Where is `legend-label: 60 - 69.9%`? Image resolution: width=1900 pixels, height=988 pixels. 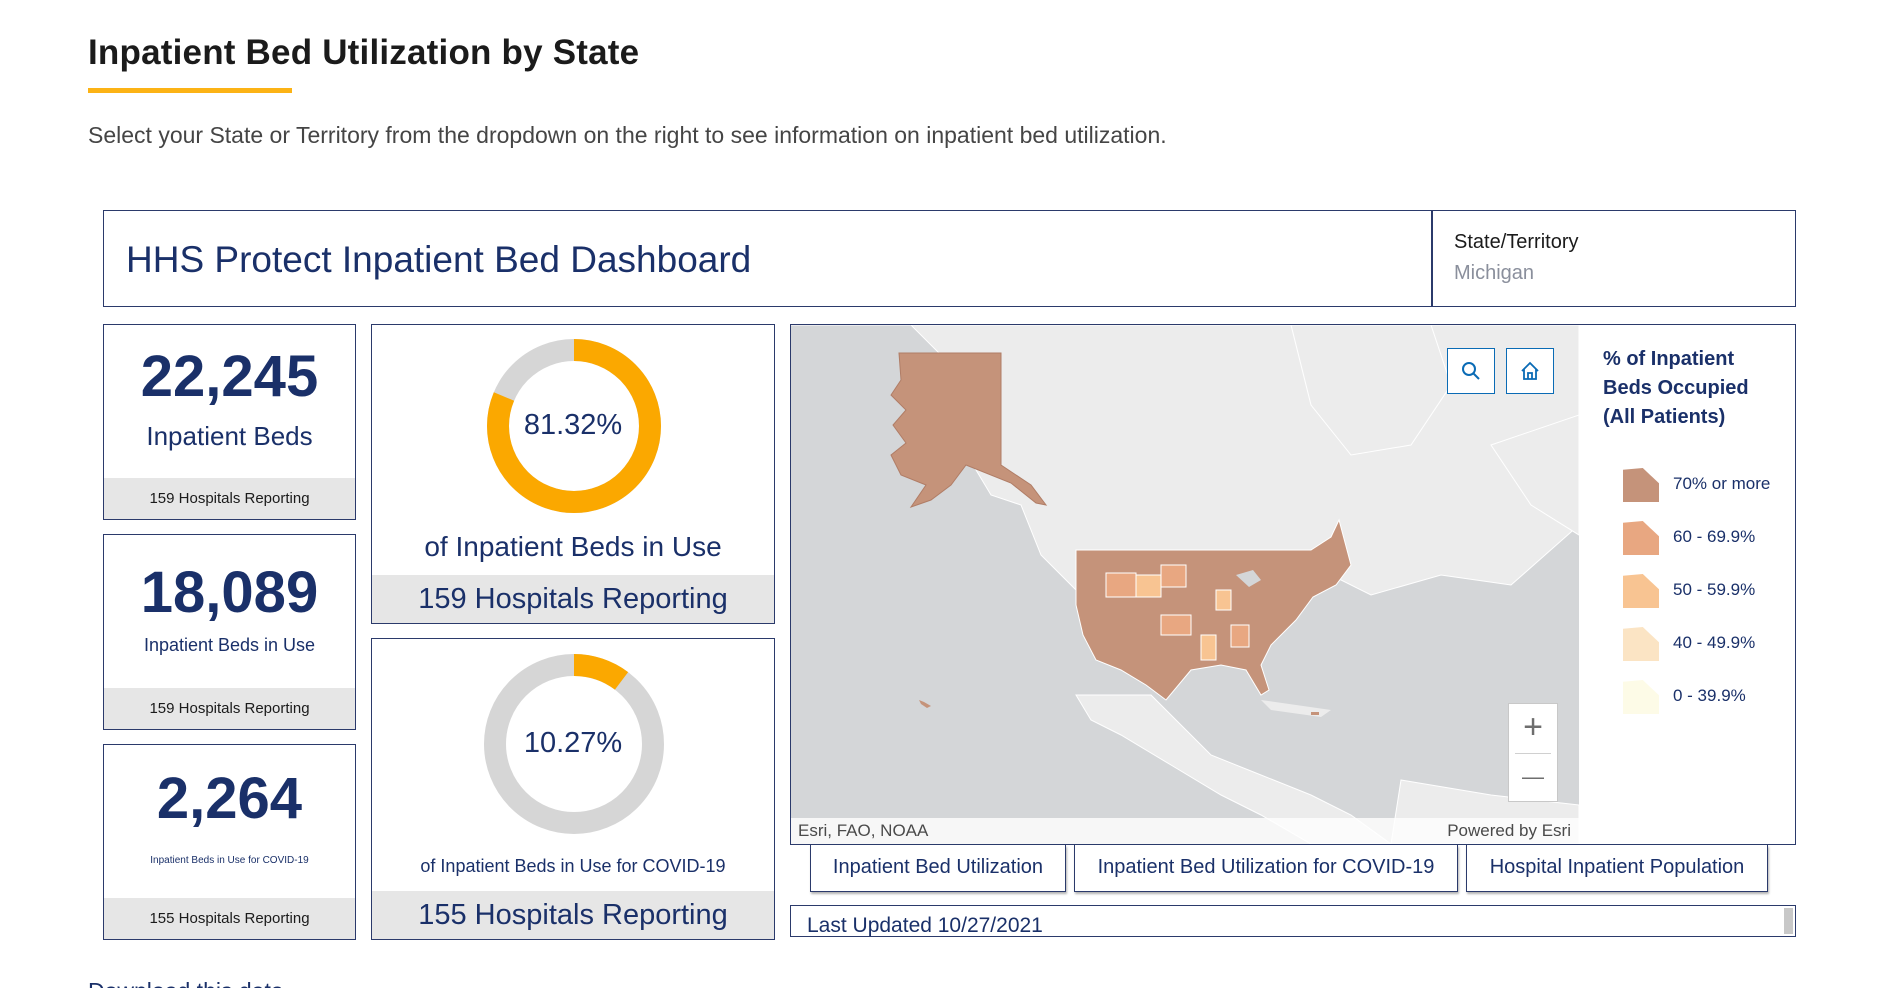 legend-label: 60 - 69.9% is located at coordinates (1714, 536).